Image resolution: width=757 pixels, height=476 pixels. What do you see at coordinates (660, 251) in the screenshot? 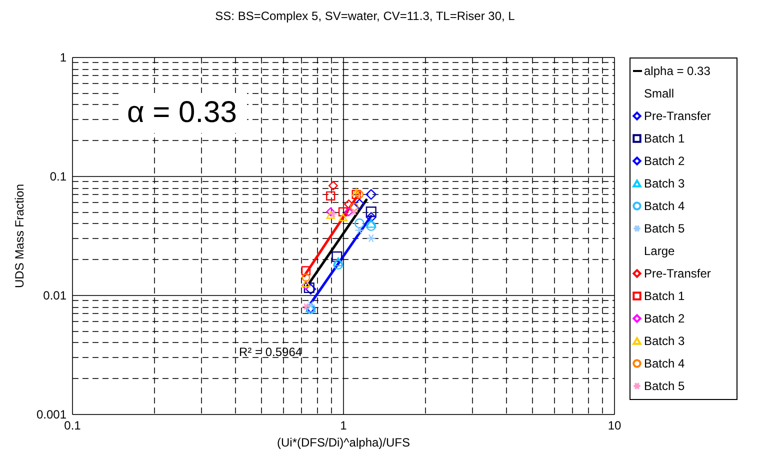
I see `text: Large` at bounding box center [660, 251].